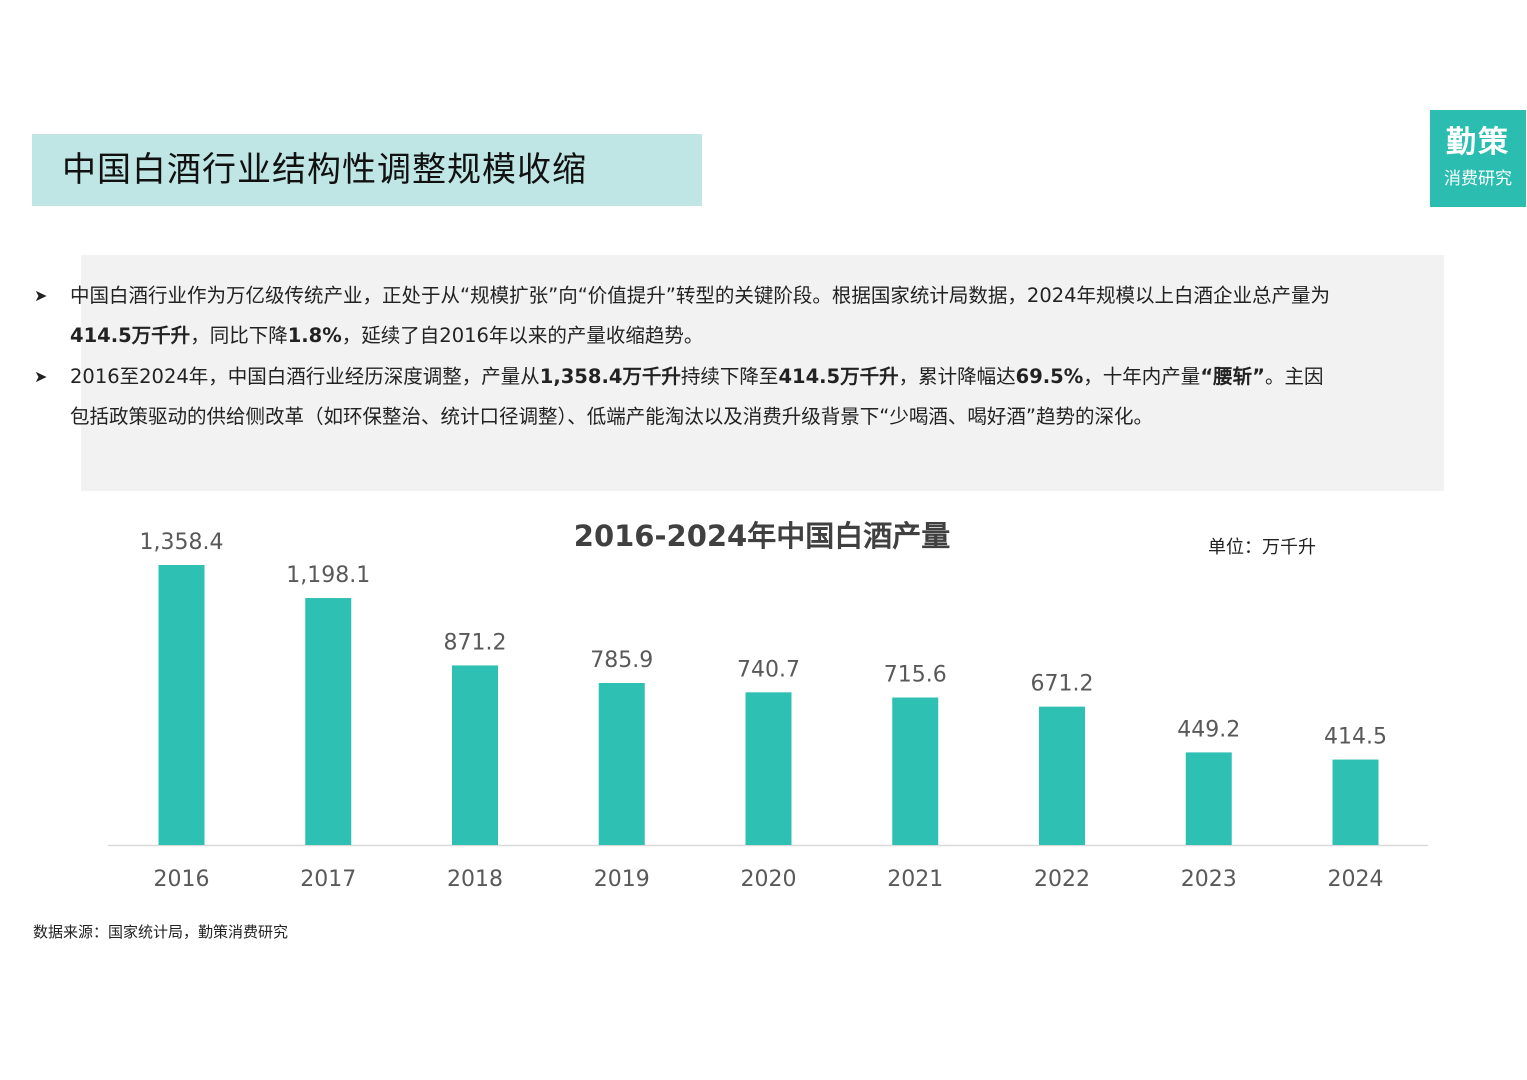 The width and height of the screenshot is (1527, 1080). What do you see at coordinates (130, 335) in the screenshot?
I see `bullet-1-segment-2: 414.5万千升` at bounding box center [130, 335].